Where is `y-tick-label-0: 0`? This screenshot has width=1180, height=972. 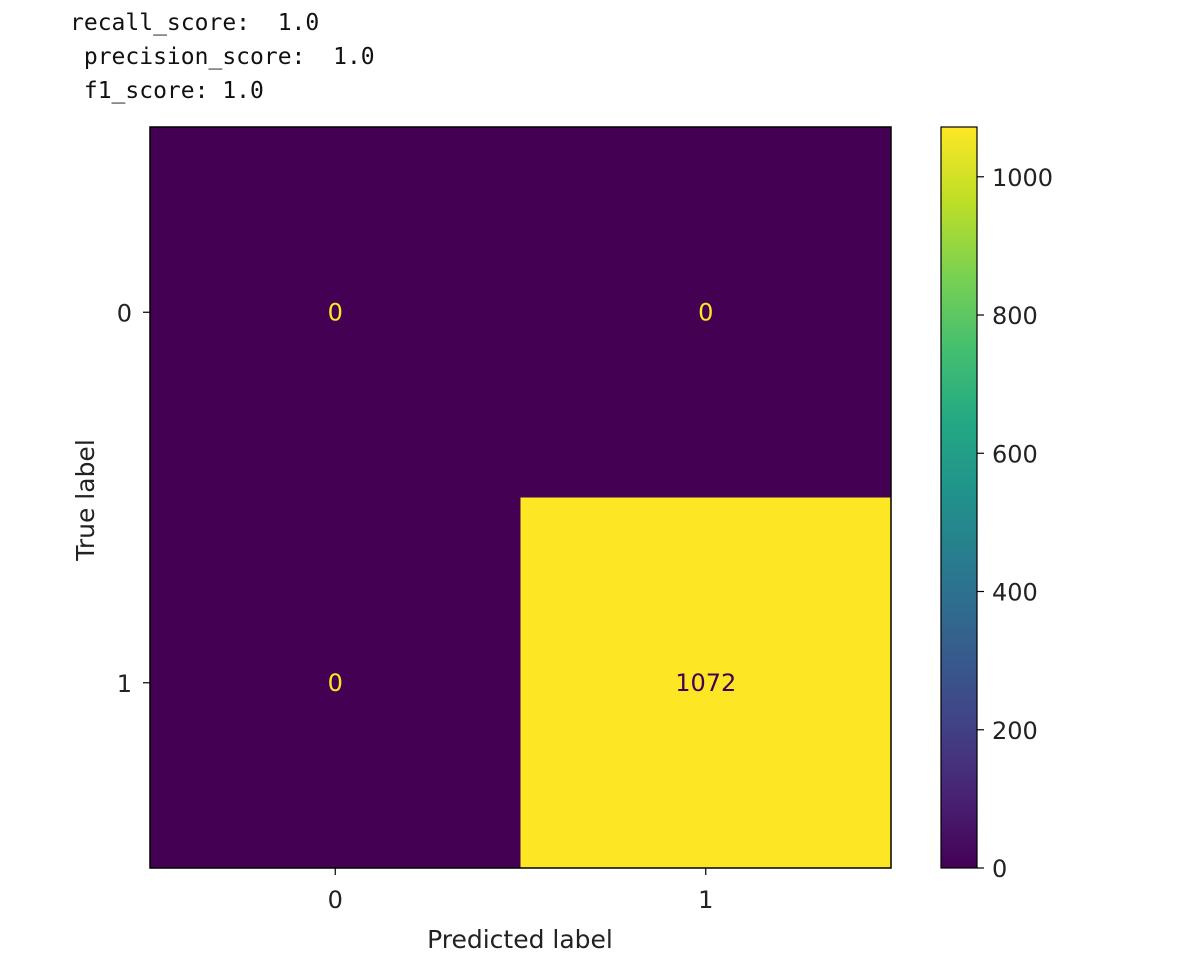
y-tick-label-0: 0 is located at coordinates (124, 313).